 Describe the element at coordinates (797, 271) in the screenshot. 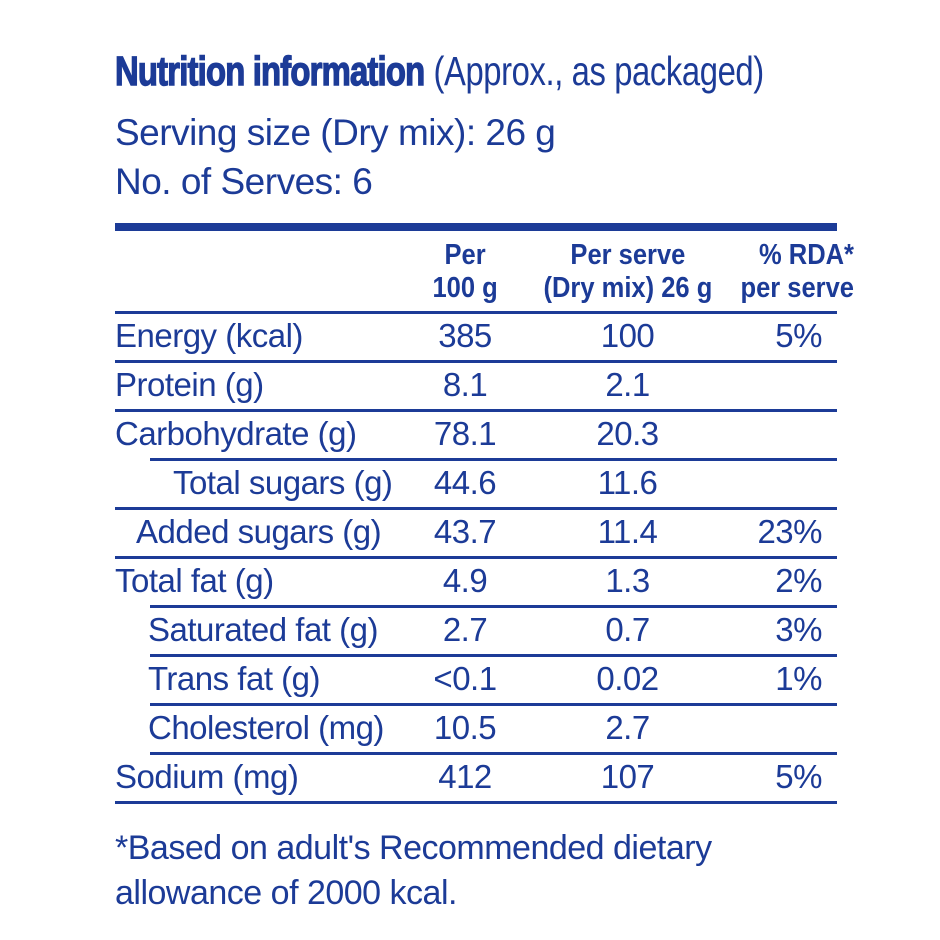

I see `header-col-rda: % RDA* per serve` at that location.